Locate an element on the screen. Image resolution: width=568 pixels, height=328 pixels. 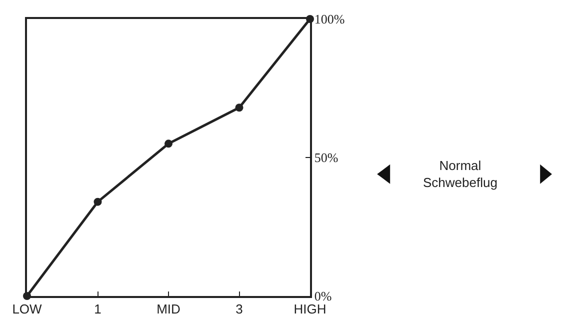
y-tick-label: 50% is located at coordinates (326, 158).